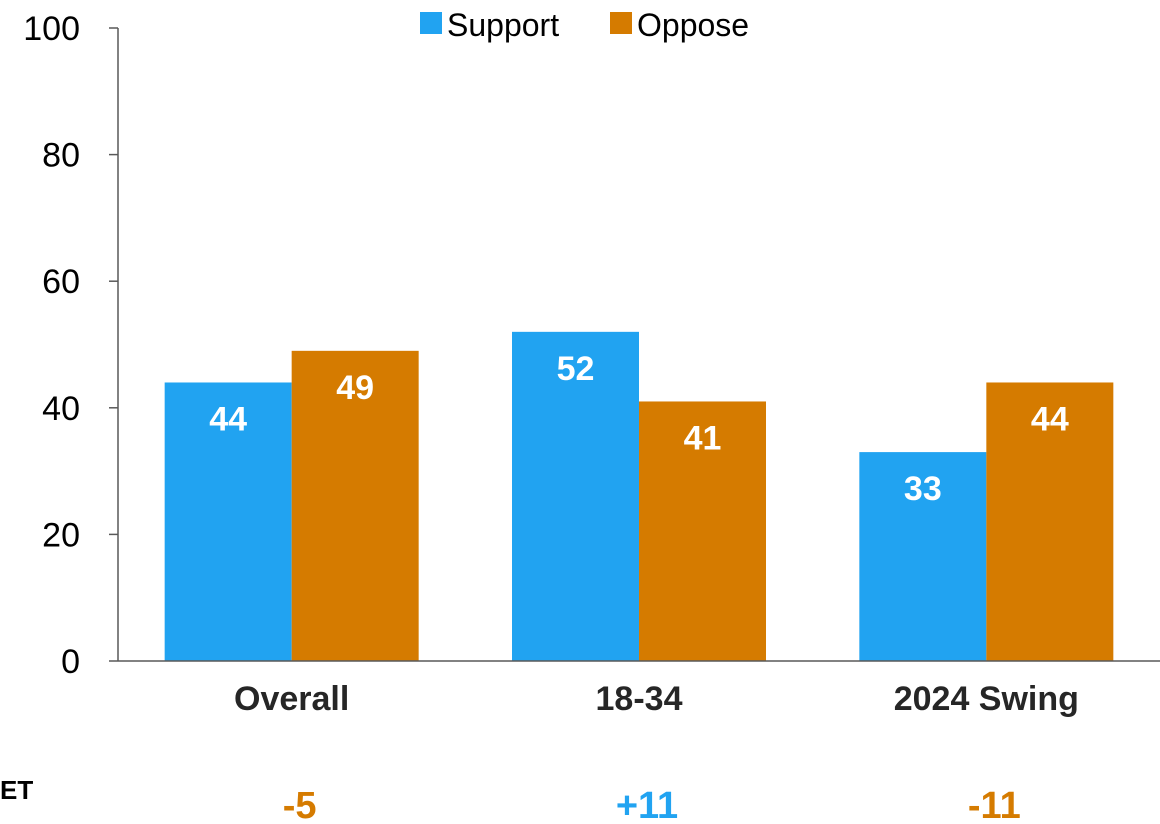 This screenshot has height=824, width=1160. Describe the element at coordinates (61, 156) in the screenshot. I see `y-tick-label: 80` at that location.